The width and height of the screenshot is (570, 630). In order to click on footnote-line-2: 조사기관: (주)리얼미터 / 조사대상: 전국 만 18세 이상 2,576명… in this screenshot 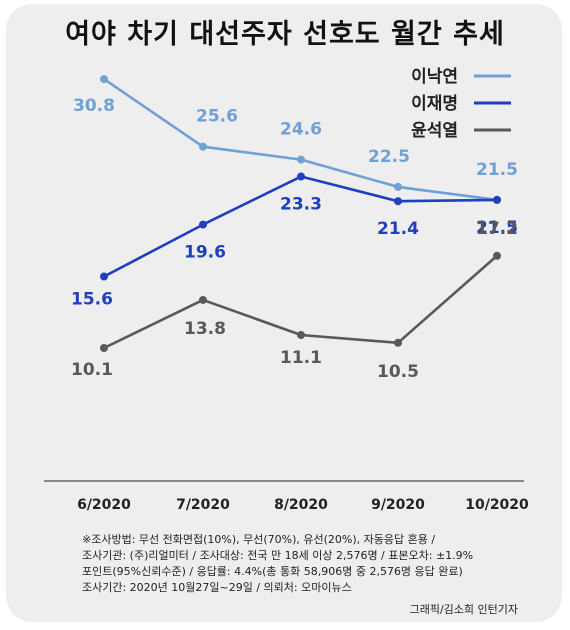, I will do `click(278, 555)`.